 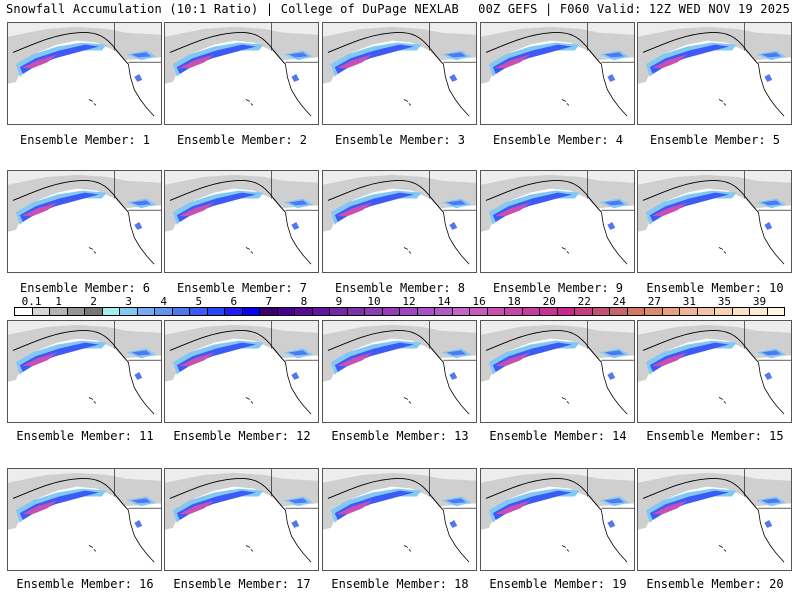 I want to click on colorbar-tick-label: 7, so click(x=269, y=301).